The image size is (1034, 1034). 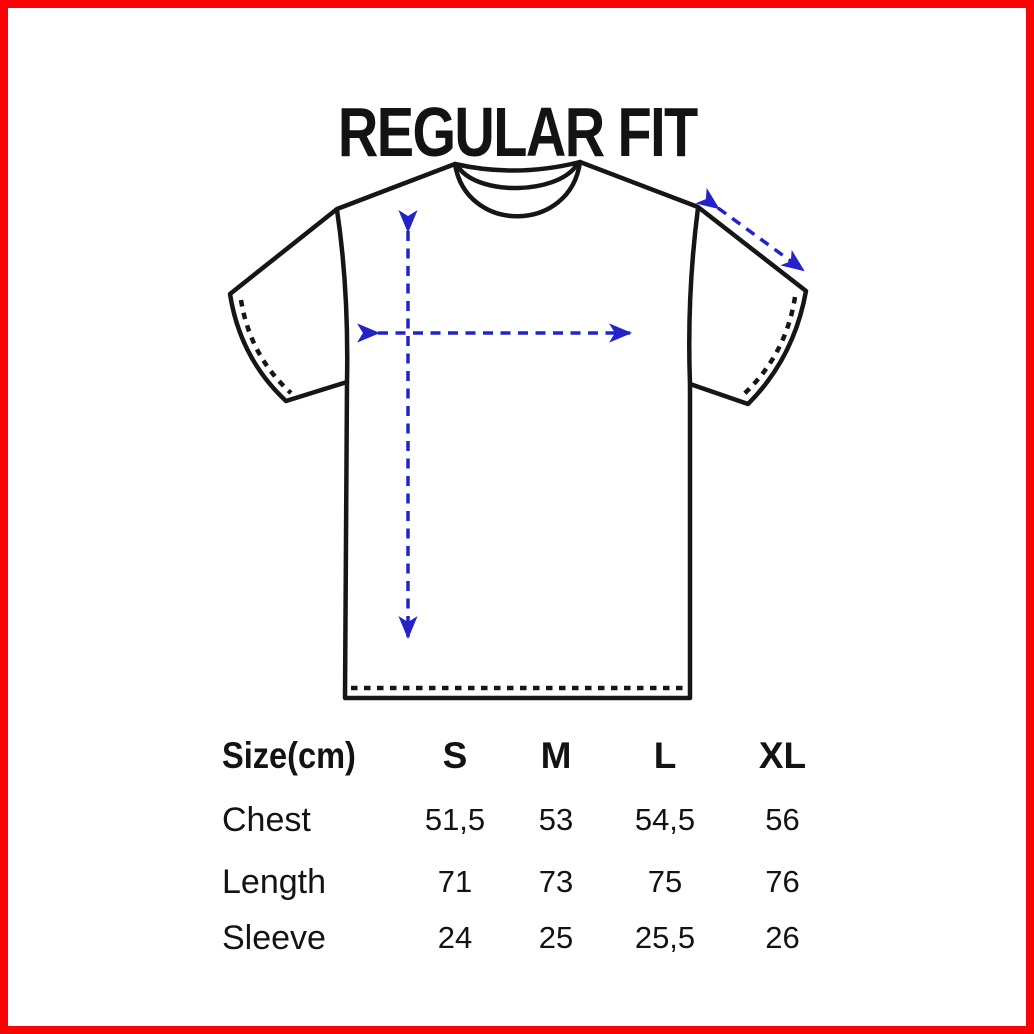 What do you see at coordinates (455, 819) in the screenshot?
I see `chest-value-s: 51,5` at bounding box center [455, 819].